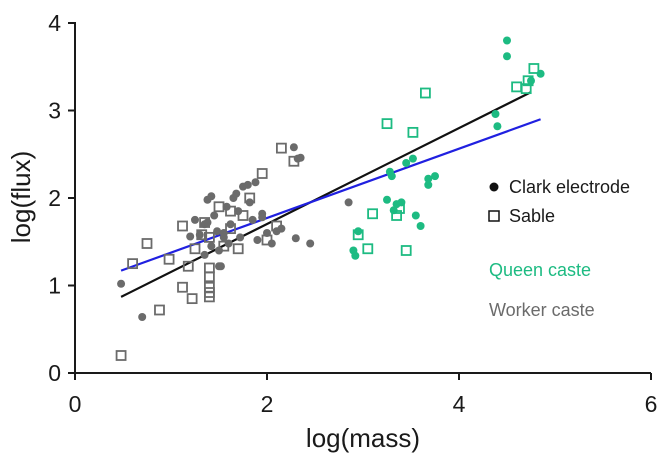 This screenshot has width=658, height=459. Describe the element at coordinates (540, 270) in the screenshot. I see `queen-caste-label: Queen caste` at that location.